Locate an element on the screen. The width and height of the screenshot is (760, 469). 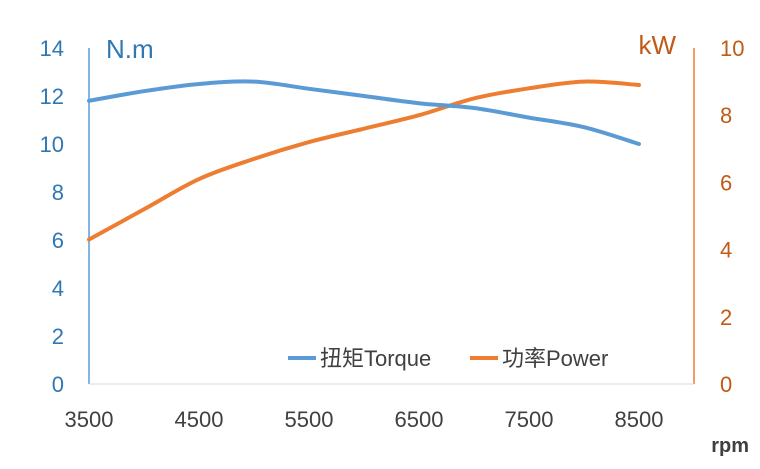
right-y-tick-labels: 0 2 4 6 8 10 is located at coordinates (732, 216).